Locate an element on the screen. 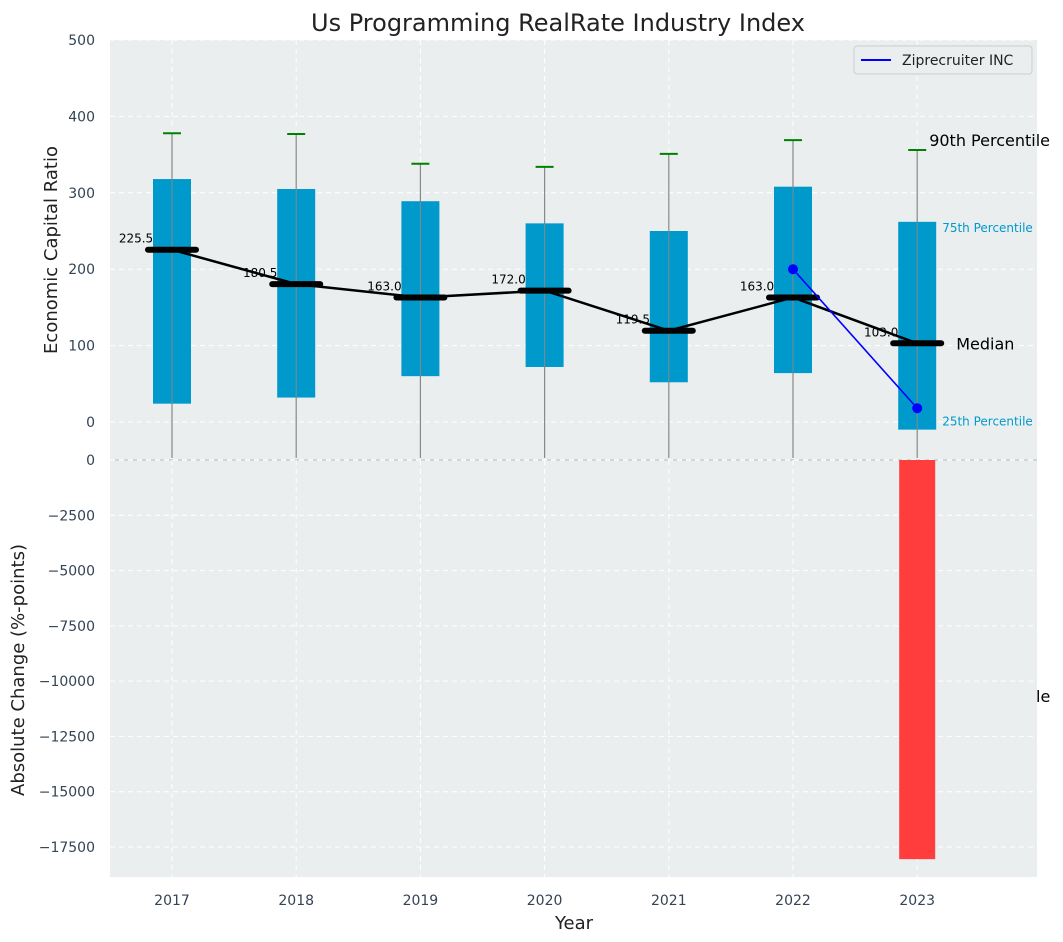  legend-label: Ziprecruiter INC is located at coordinates (958, 61).